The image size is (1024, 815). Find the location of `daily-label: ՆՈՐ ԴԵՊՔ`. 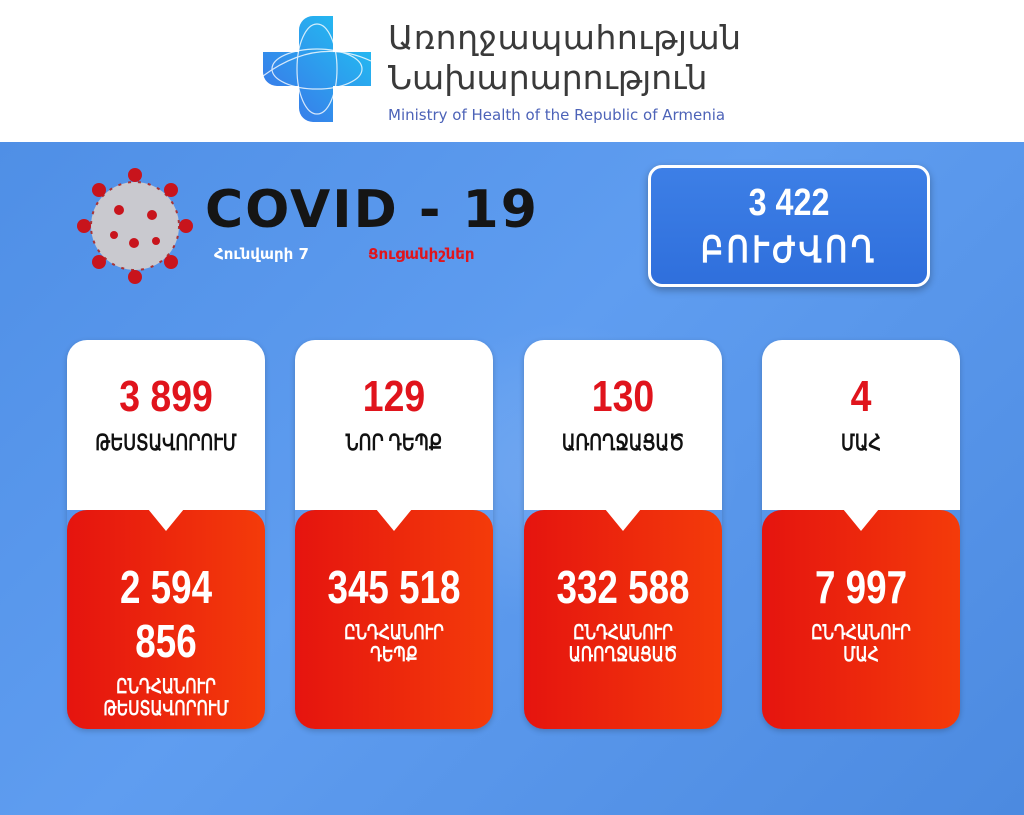

daily-label: ՆՈՐ ԴԵՊՔ is located at coordinates (394, 442).